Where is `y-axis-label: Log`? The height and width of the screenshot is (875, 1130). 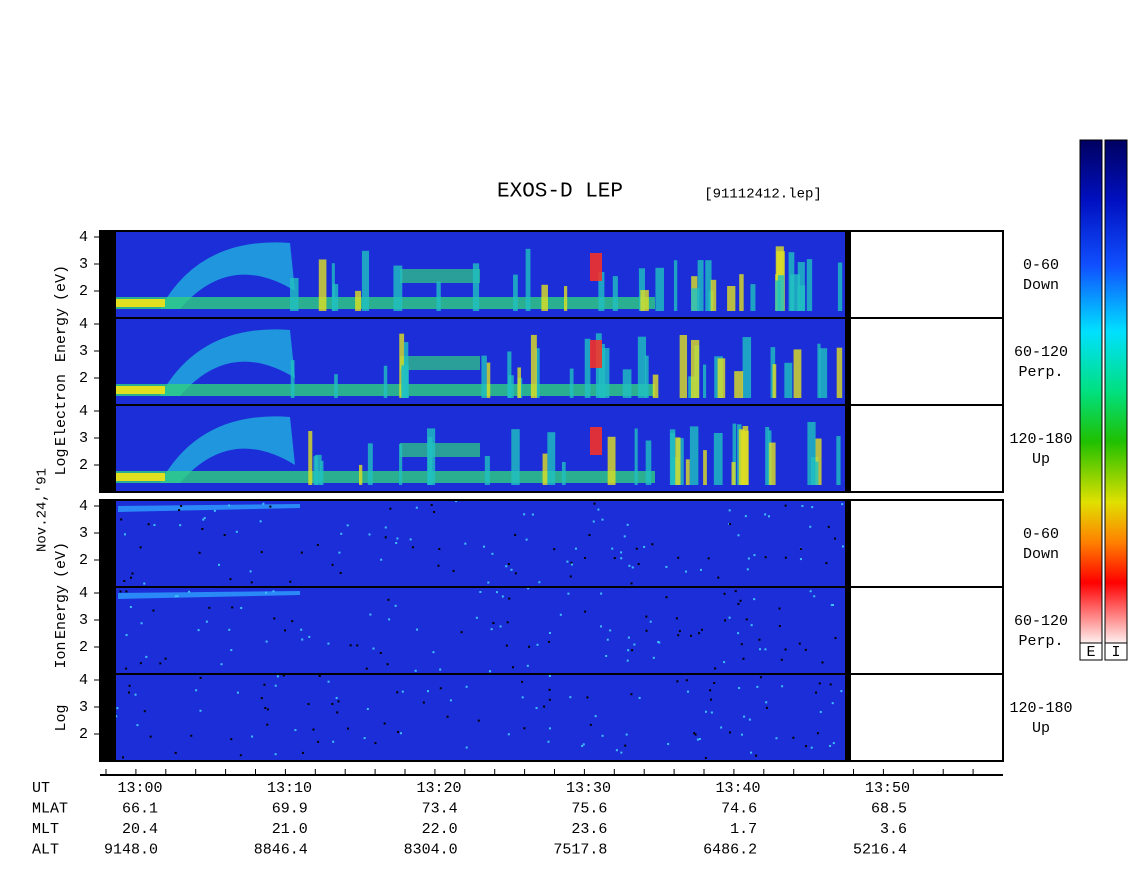
y-axis-label: Log is located at coordinates (61, 461).